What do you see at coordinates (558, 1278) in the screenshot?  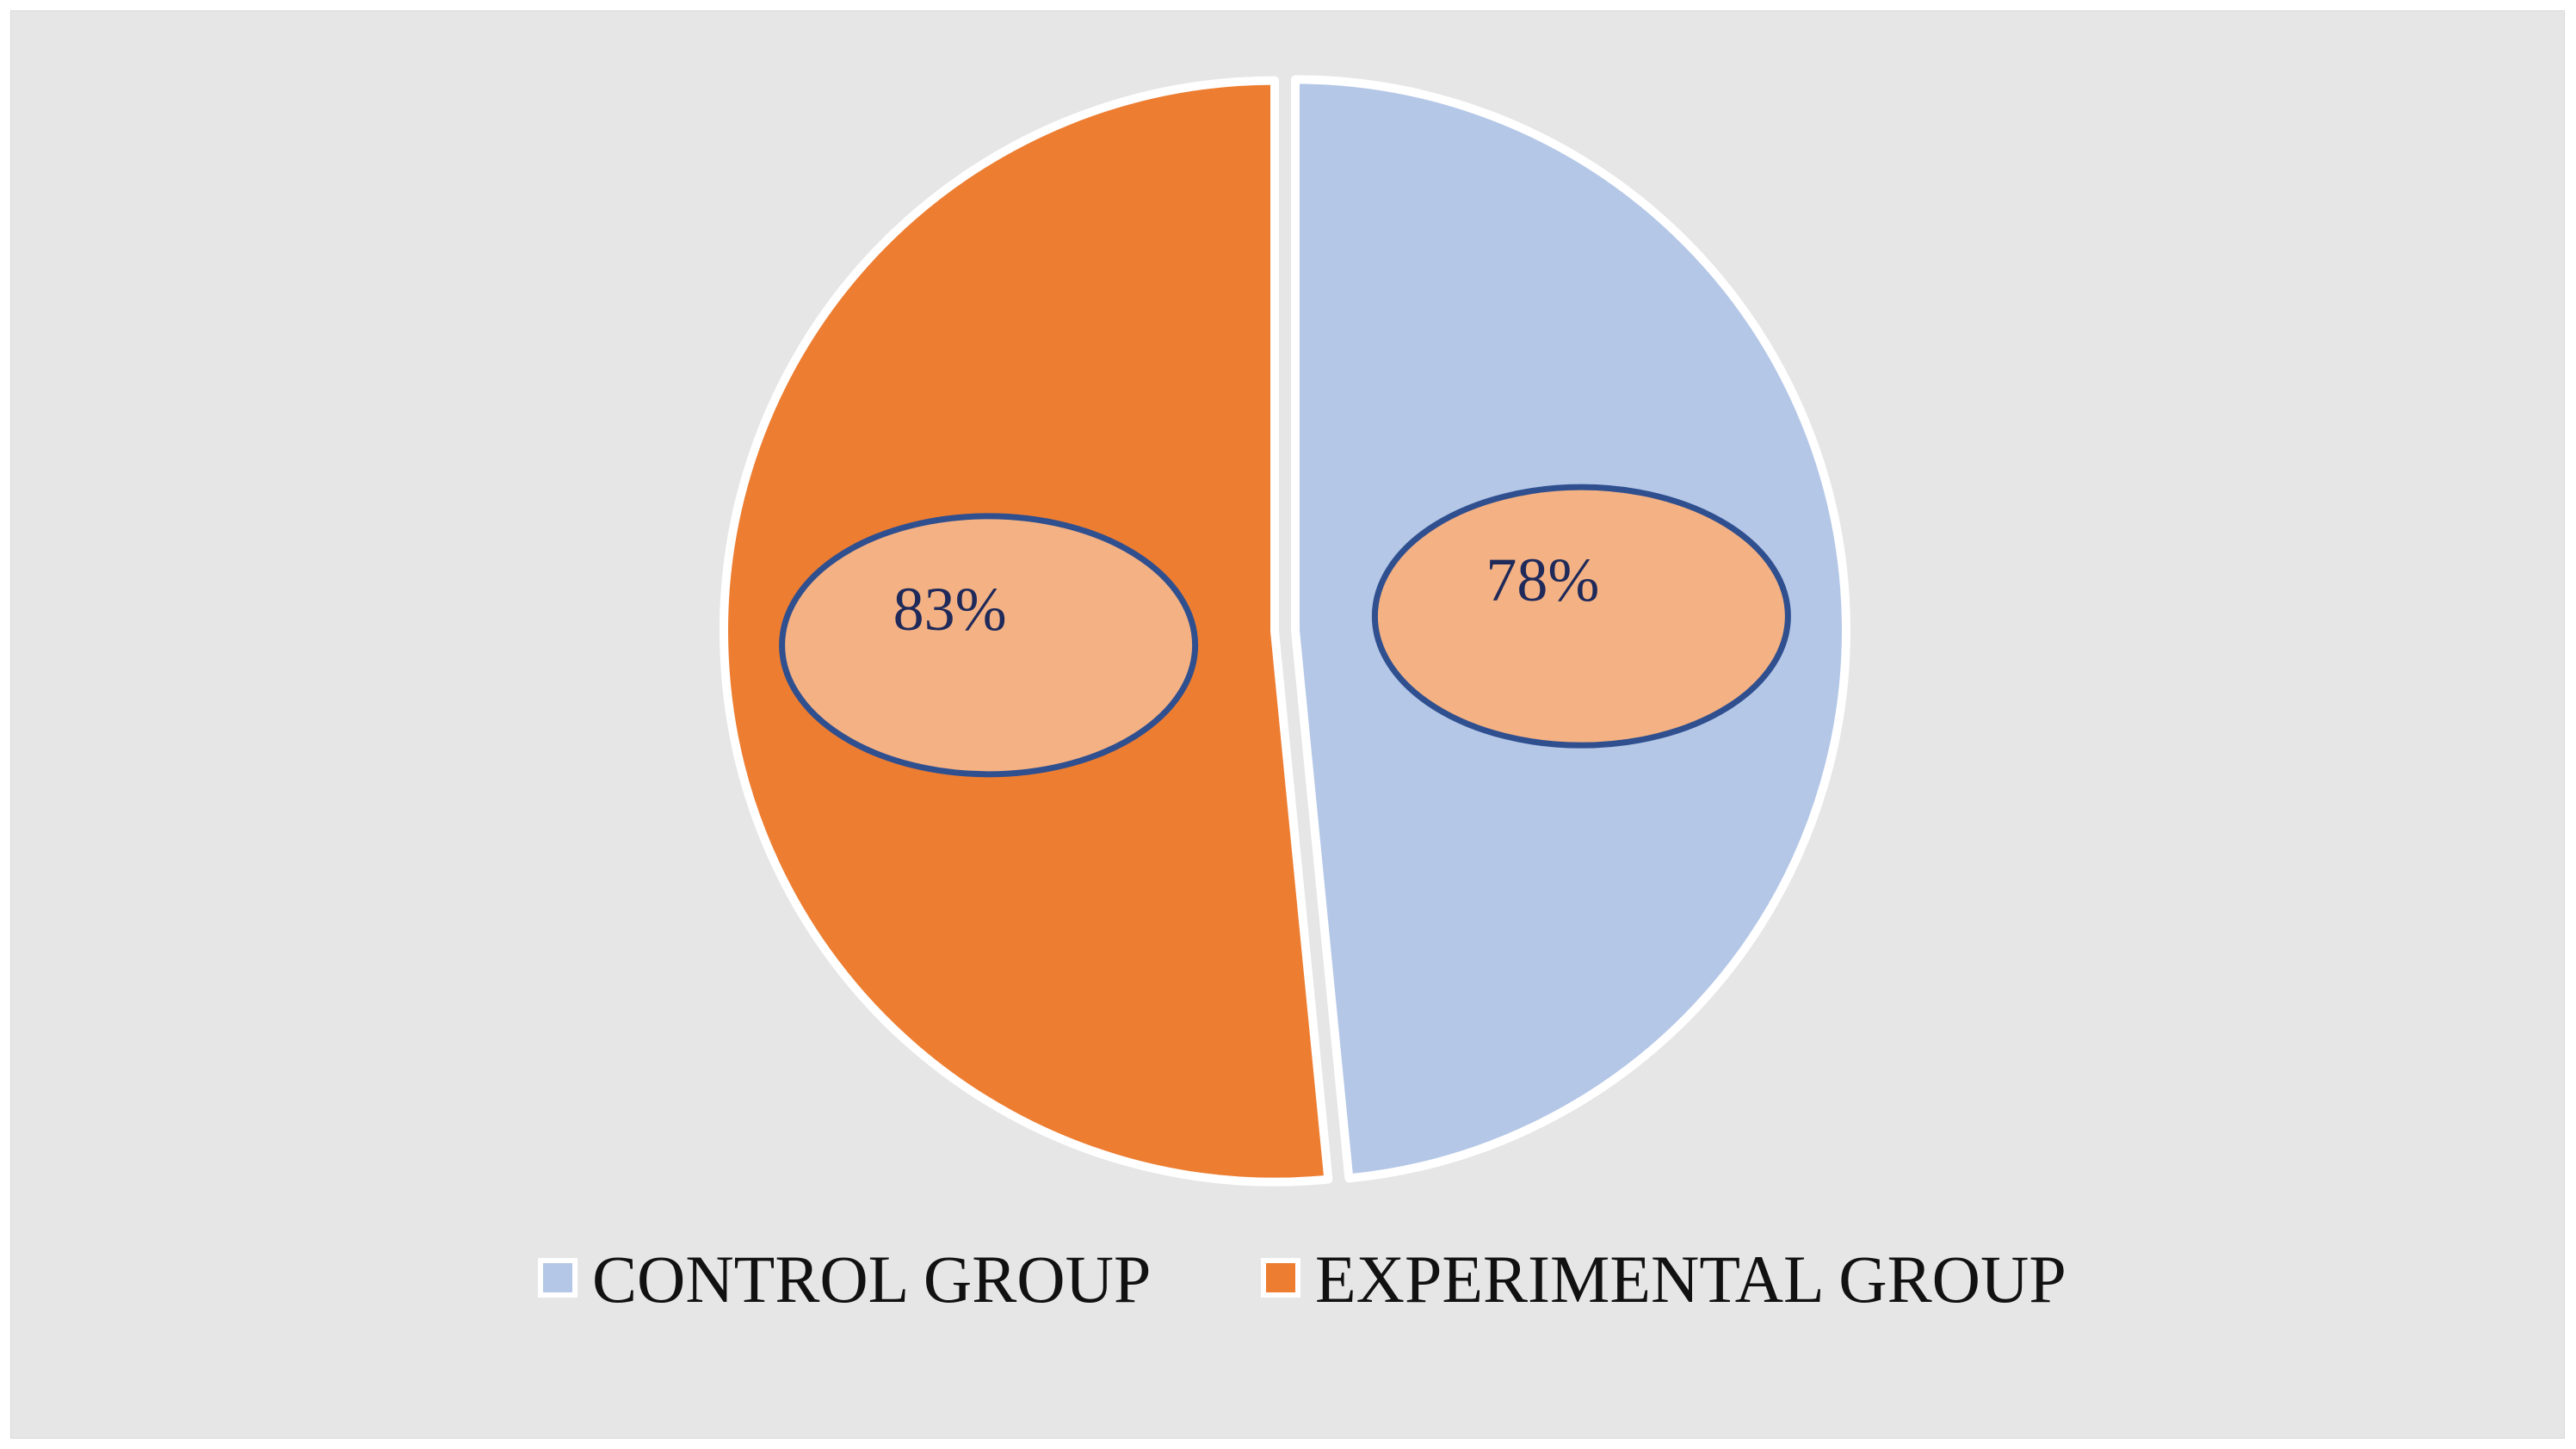 I see `legend-swatch-control-group` at bounding box center [558, 1278].